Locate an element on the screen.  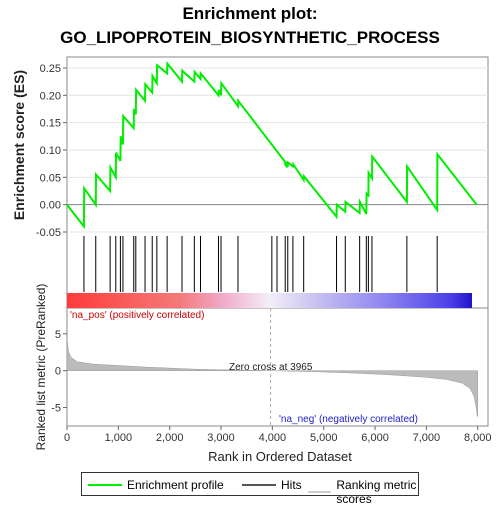
ranking-metric-area is located at coordinates (272, 377).